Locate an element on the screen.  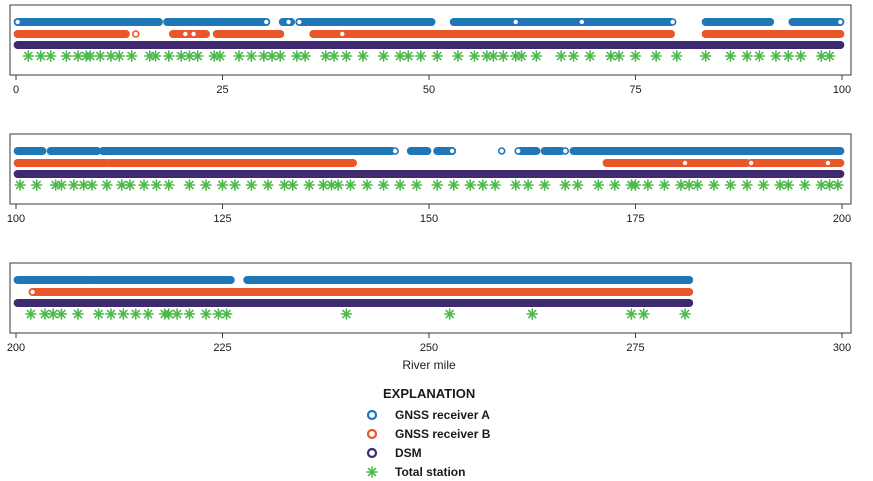
x-tick-label: 300 is located at coordinates (842, 348).